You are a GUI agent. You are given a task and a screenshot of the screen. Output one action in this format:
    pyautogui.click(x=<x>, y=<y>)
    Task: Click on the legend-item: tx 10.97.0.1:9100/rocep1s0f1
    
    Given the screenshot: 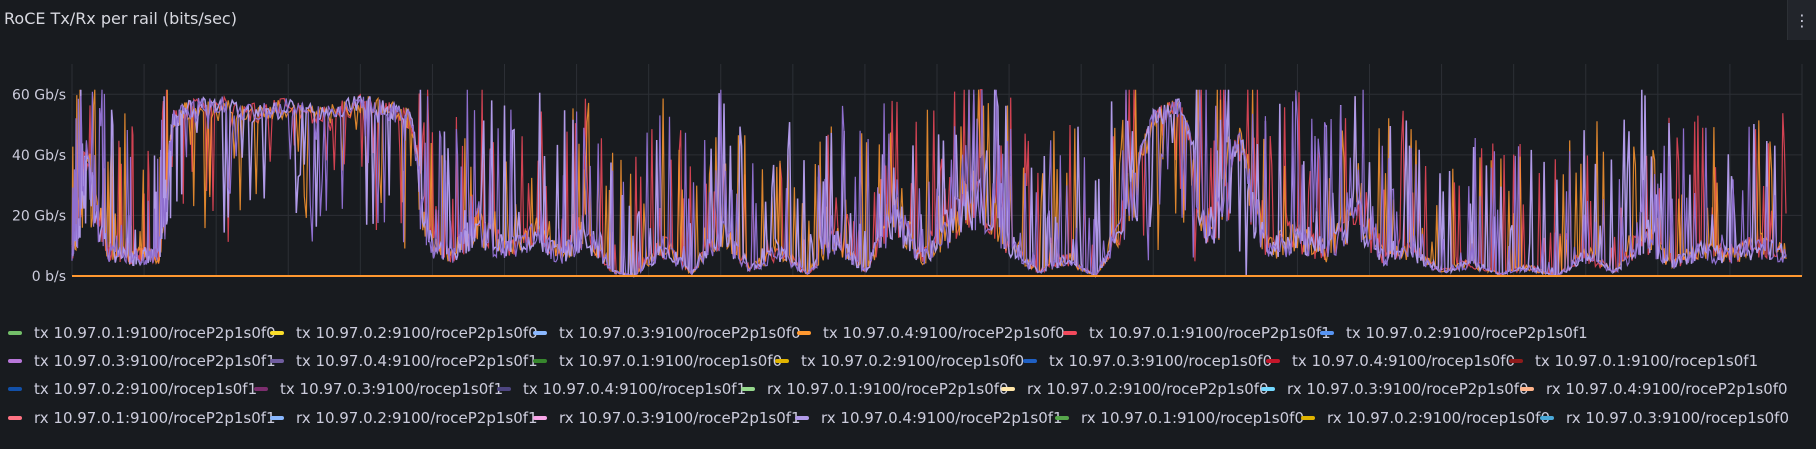 What is the action you would take?
    pyautogui.click(x=1633, y=361)
    